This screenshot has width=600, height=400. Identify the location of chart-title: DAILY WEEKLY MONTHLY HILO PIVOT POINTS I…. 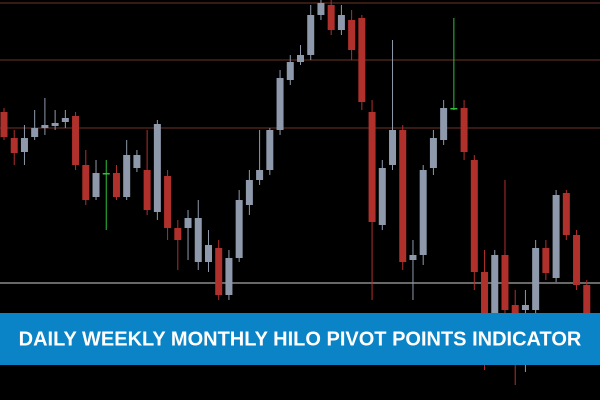
(300, 339).